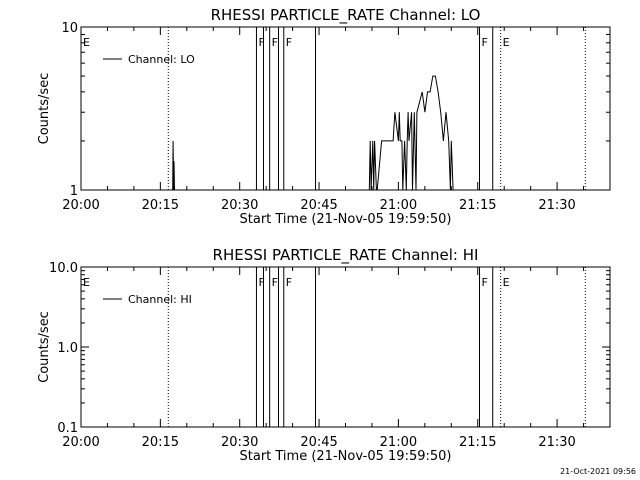  I want to click on series-line, so click(313, 133).